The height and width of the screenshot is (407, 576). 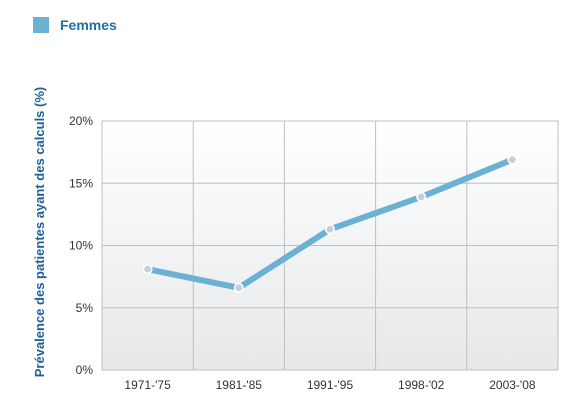 What do you see at coordinates (239, 385) in the screenshot?
I see `x-tick-label: 1981-'85` at bounding box center [239, 385].